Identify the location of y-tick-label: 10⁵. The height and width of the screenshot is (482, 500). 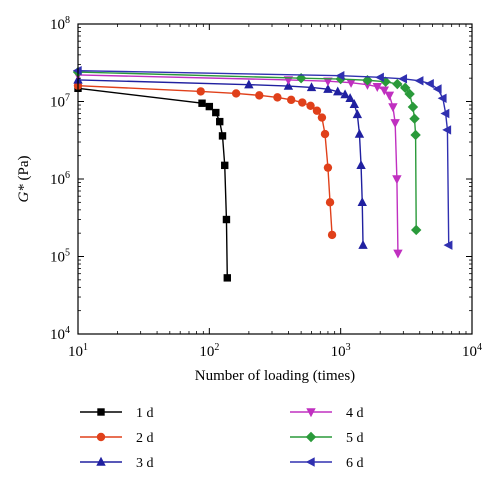
(60, 257).